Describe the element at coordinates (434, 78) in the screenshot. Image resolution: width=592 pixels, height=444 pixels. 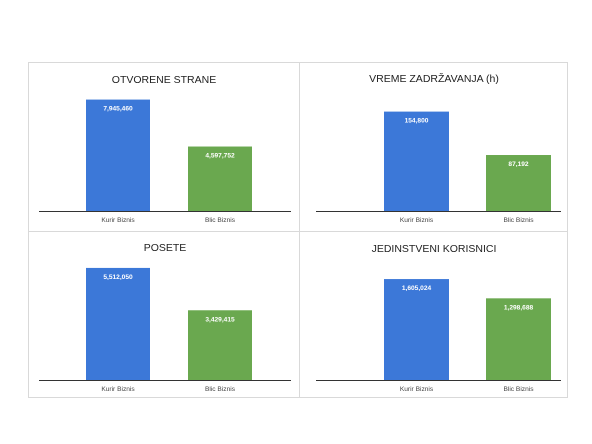
I see `chart-title: VREME ZADRŽAVANJA (h)` at that location.